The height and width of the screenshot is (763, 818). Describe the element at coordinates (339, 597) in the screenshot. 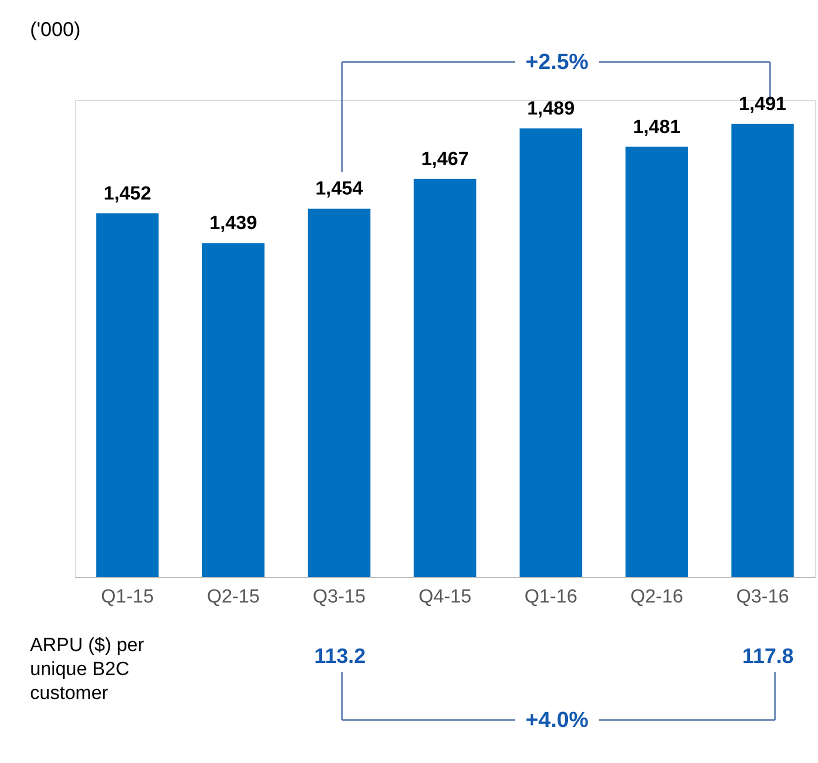

I see `x-tick-label: Q3-15` at that location.